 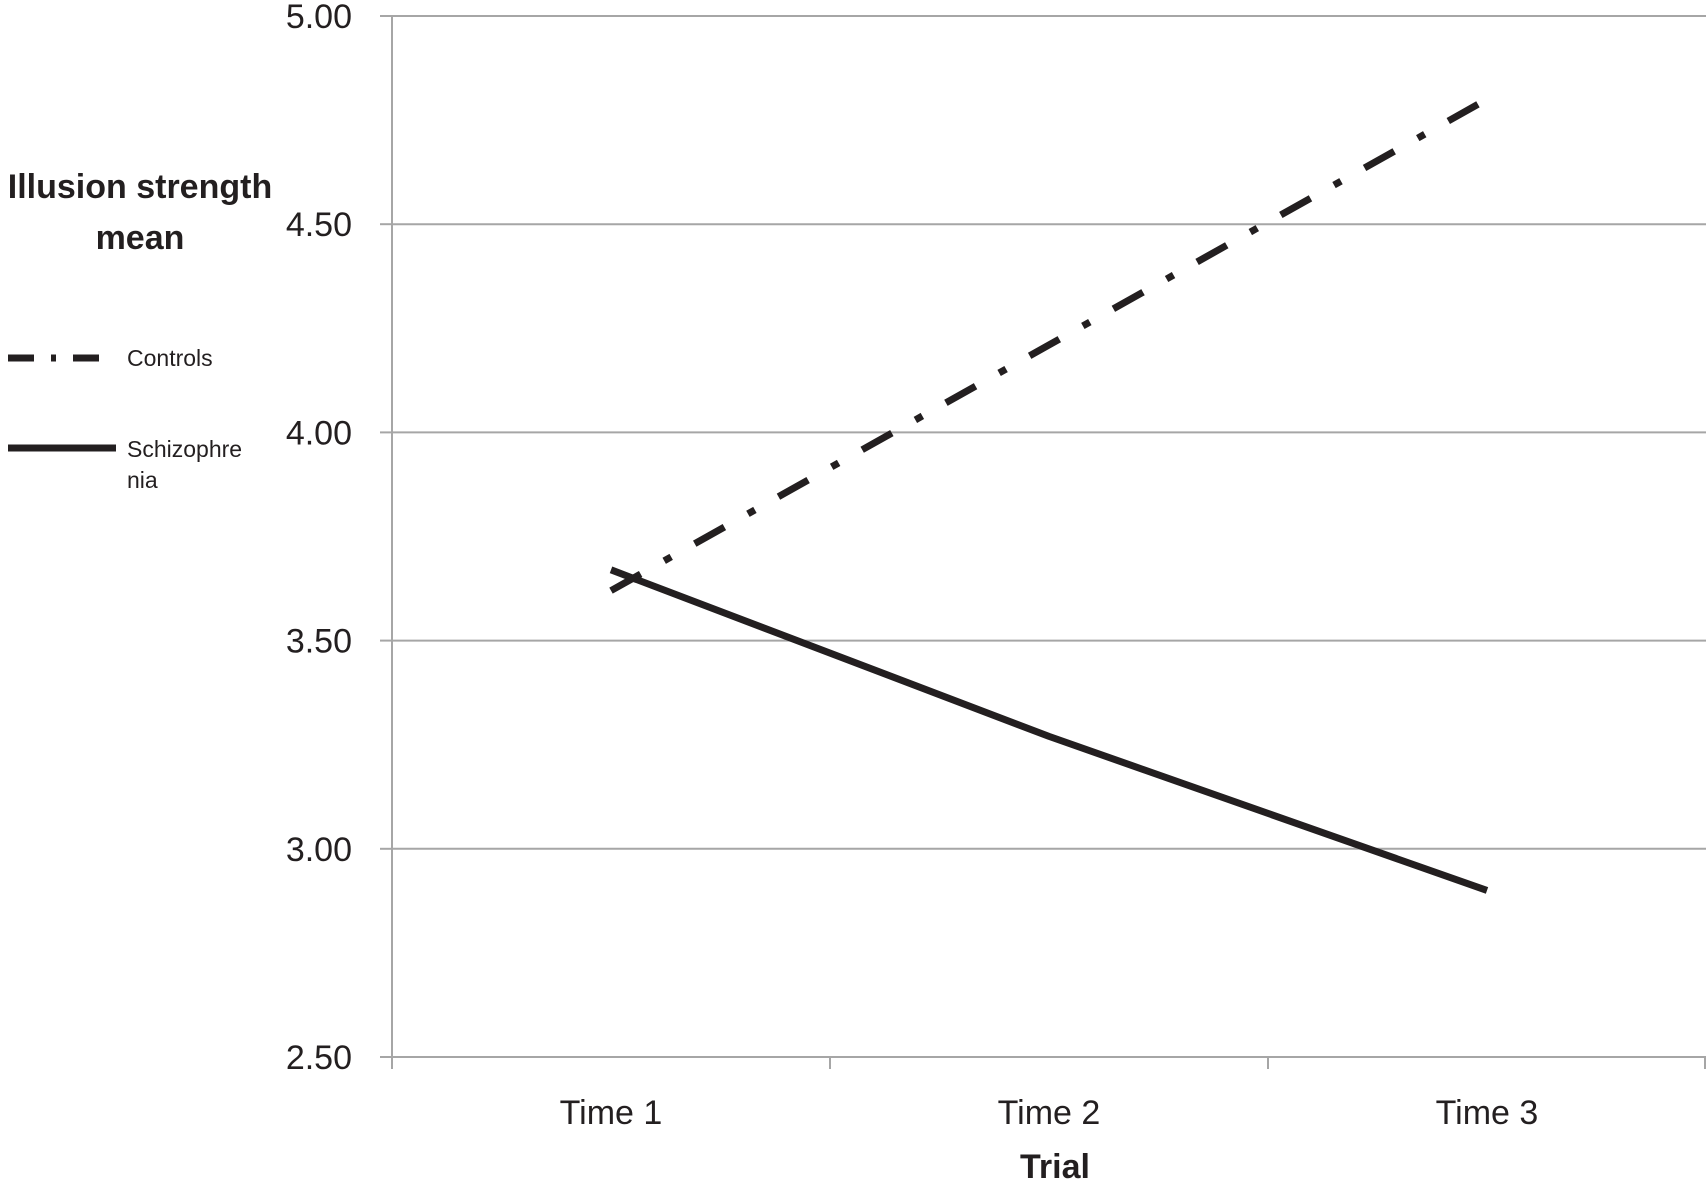 What do you see at coordinates (140, 187) in the screenshot?
I see `y-axis-title-line-1: Illusion strength` at bounding box center [140, 187].